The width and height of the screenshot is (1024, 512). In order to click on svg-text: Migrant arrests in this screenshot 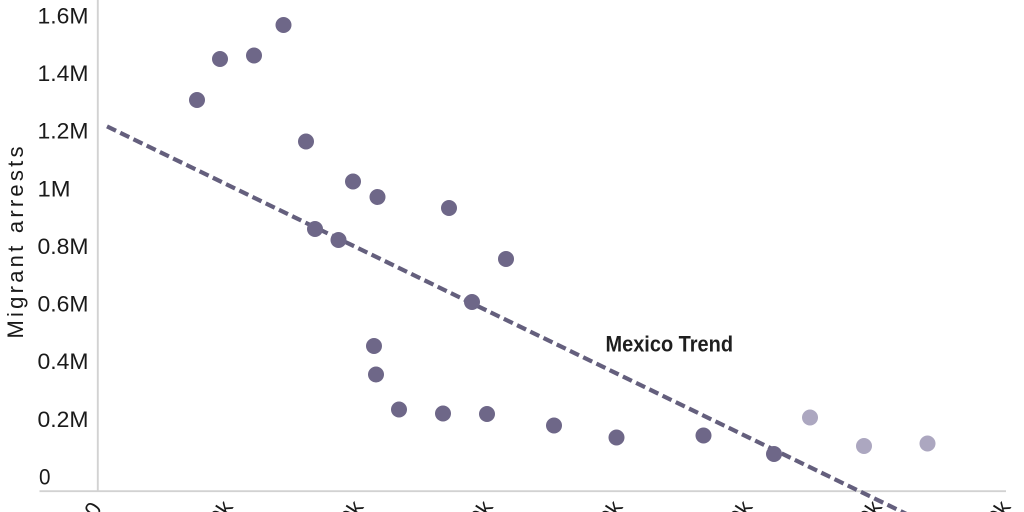, I will do `click(15, 243)`.